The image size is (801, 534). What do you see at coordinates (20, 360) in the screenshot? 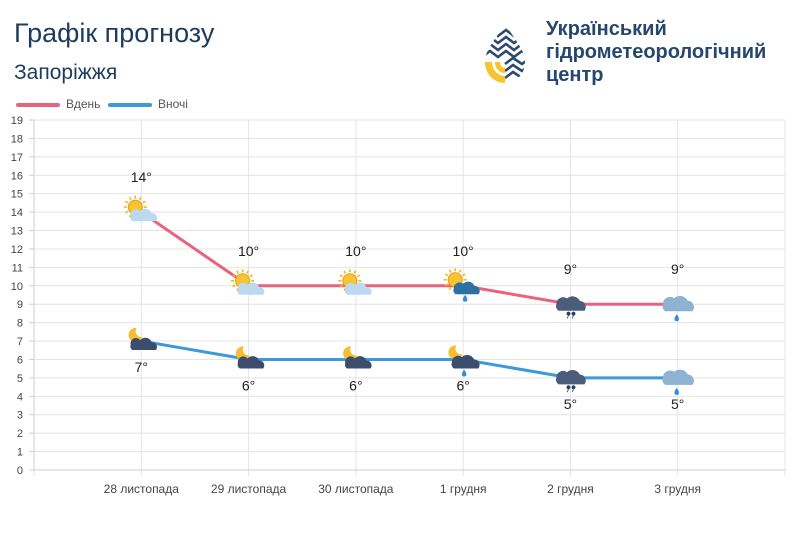
I see `y-tick-label: 6` at bounding box center [20, 360].